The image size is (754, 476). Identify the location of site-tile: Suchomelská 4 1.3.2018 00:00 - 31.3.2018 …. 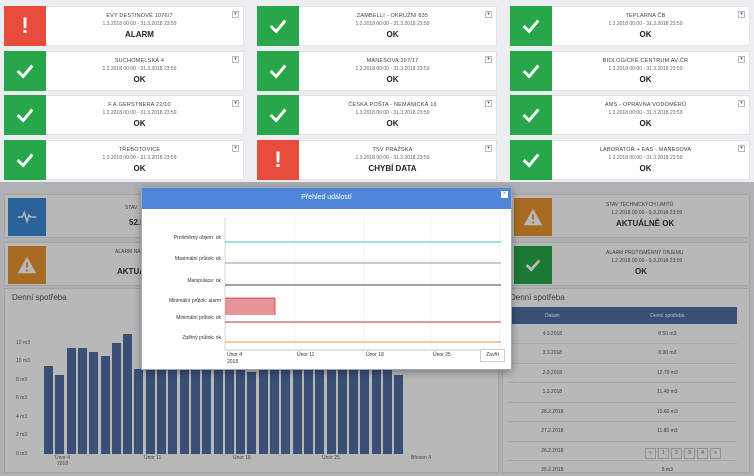
(124, 70).